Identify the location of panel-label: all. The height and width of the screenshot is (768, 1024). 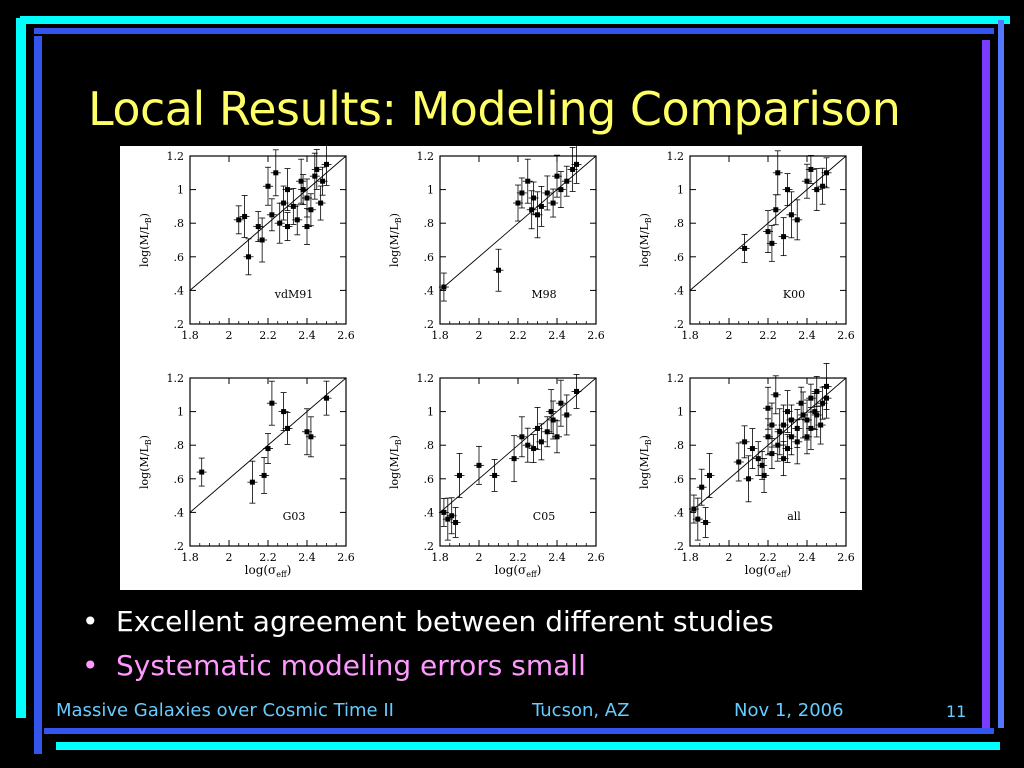
(794, 516).